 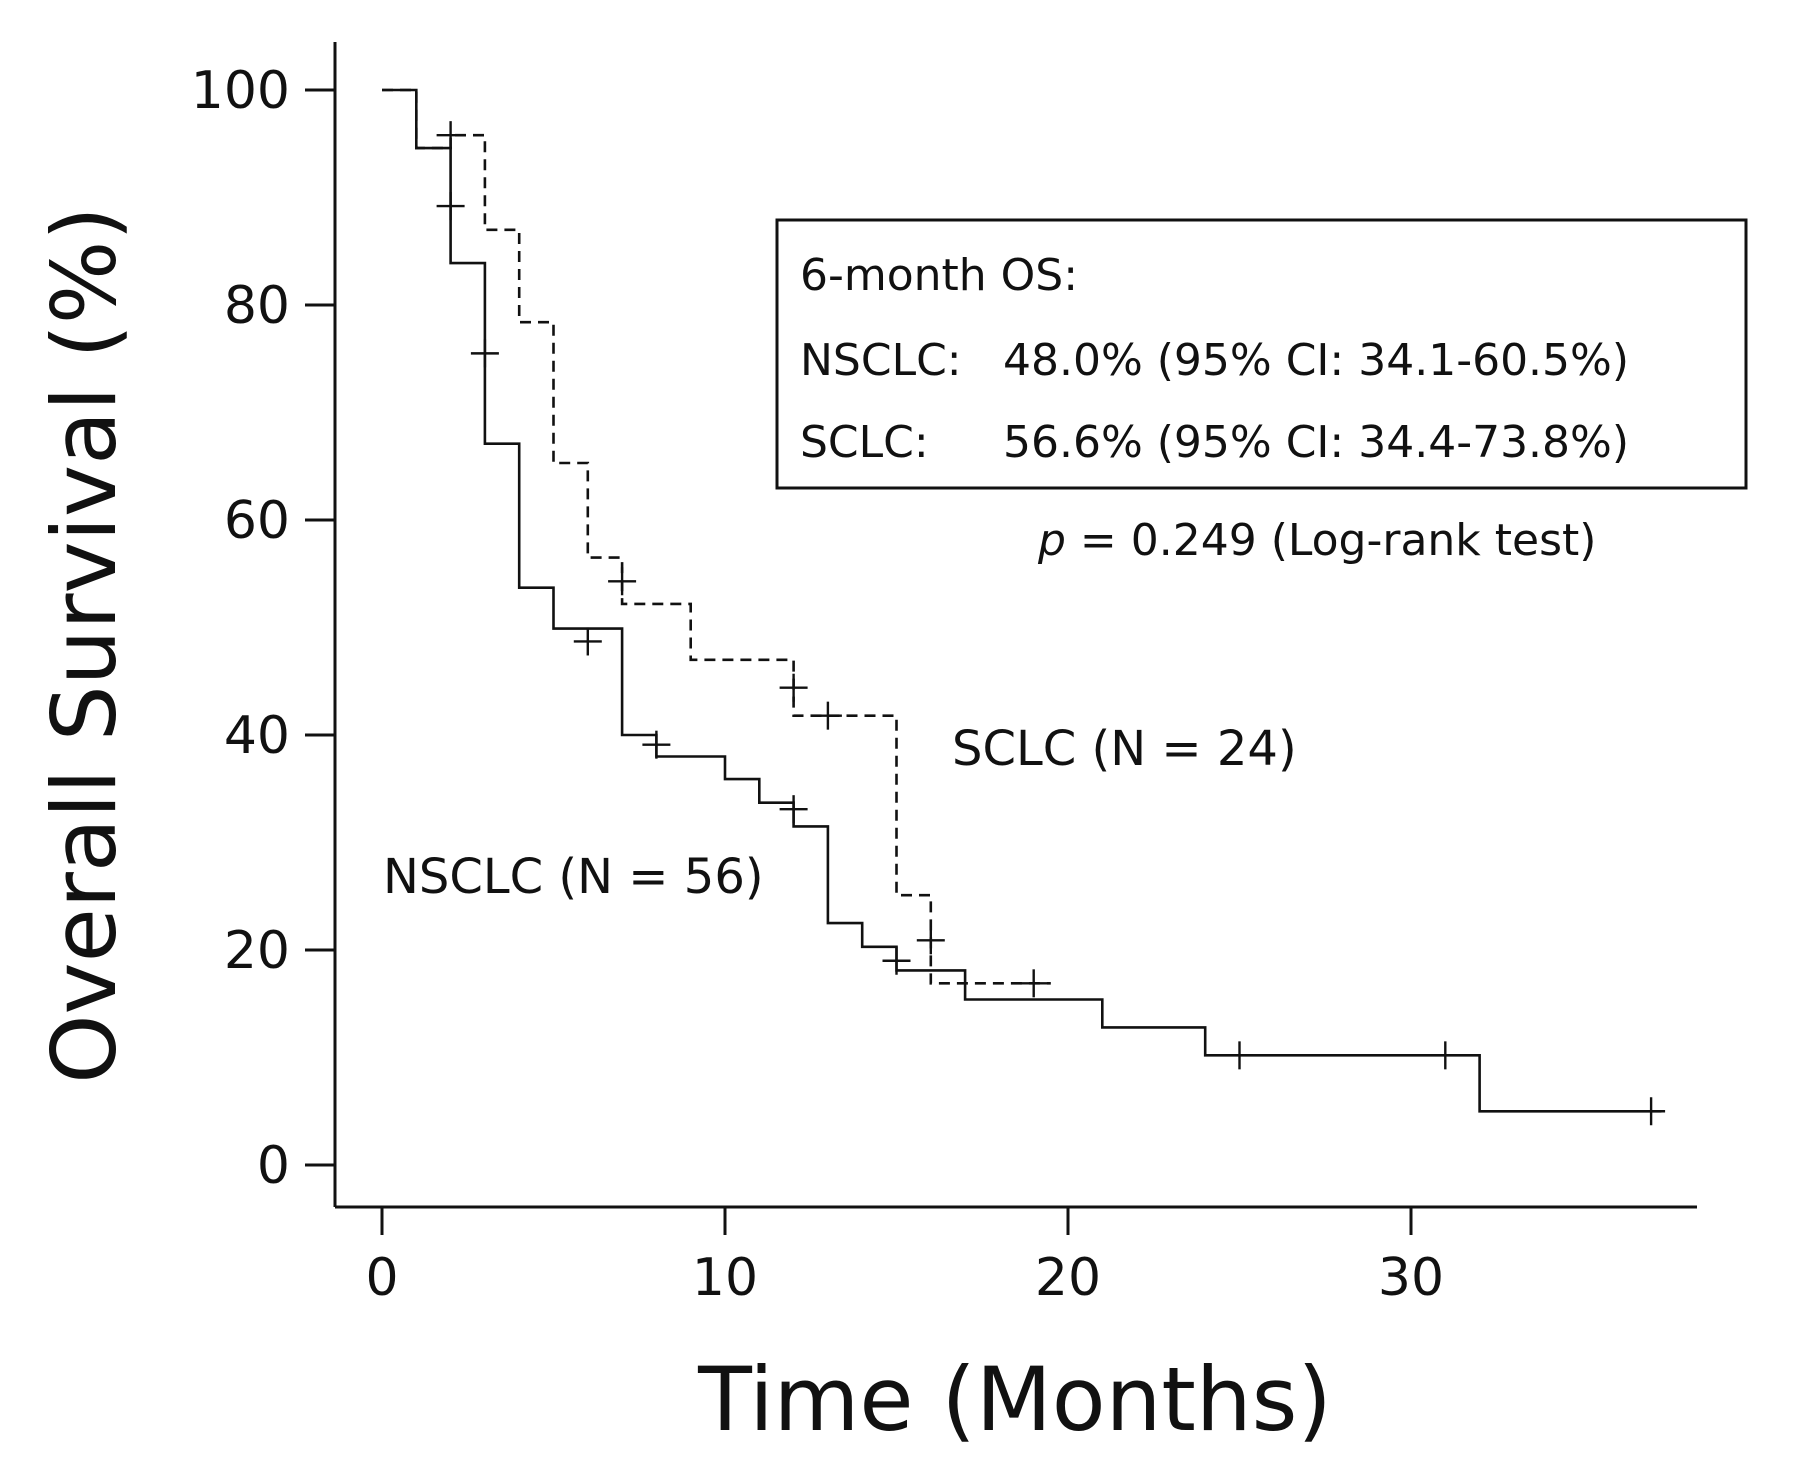 What do you see at coordinates (257, 951) in the screenshot?
I see `y-tick-label: 20` at bounding box center [257, 951].